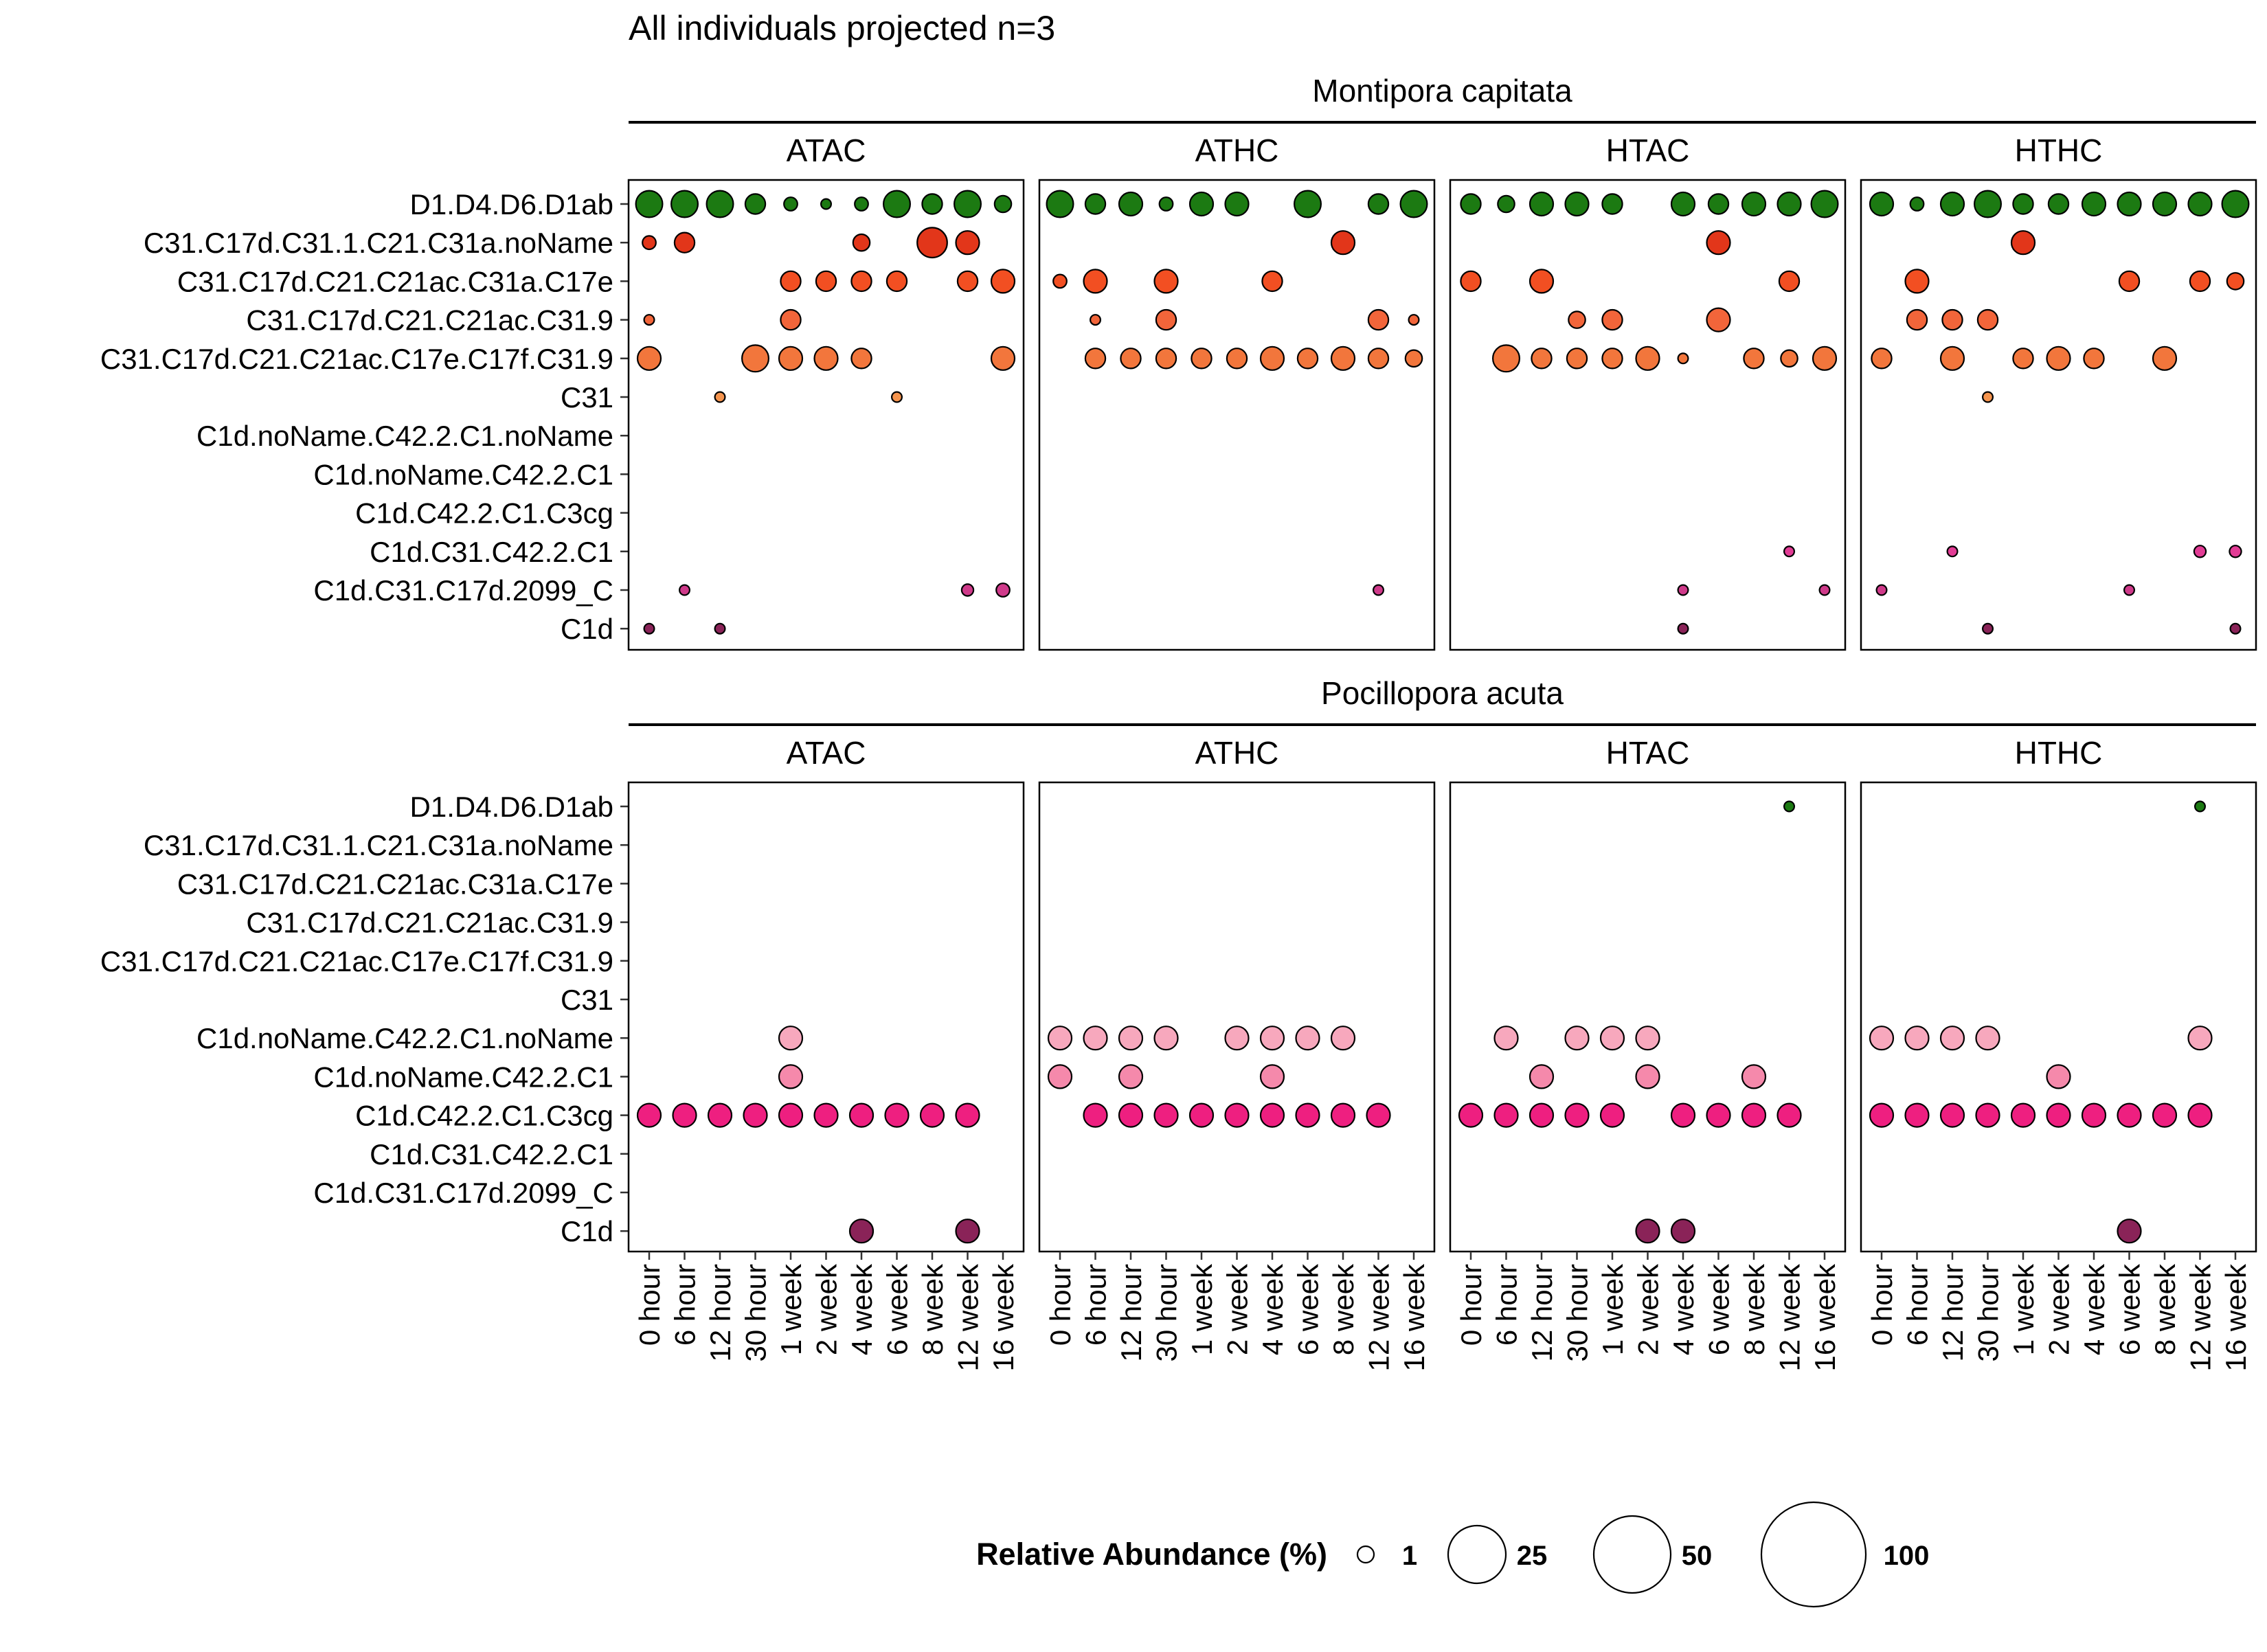  Describe the element at coordinates (1649, 1309) in the screenshot. I see `x-tick-label: 2 week` at that location.